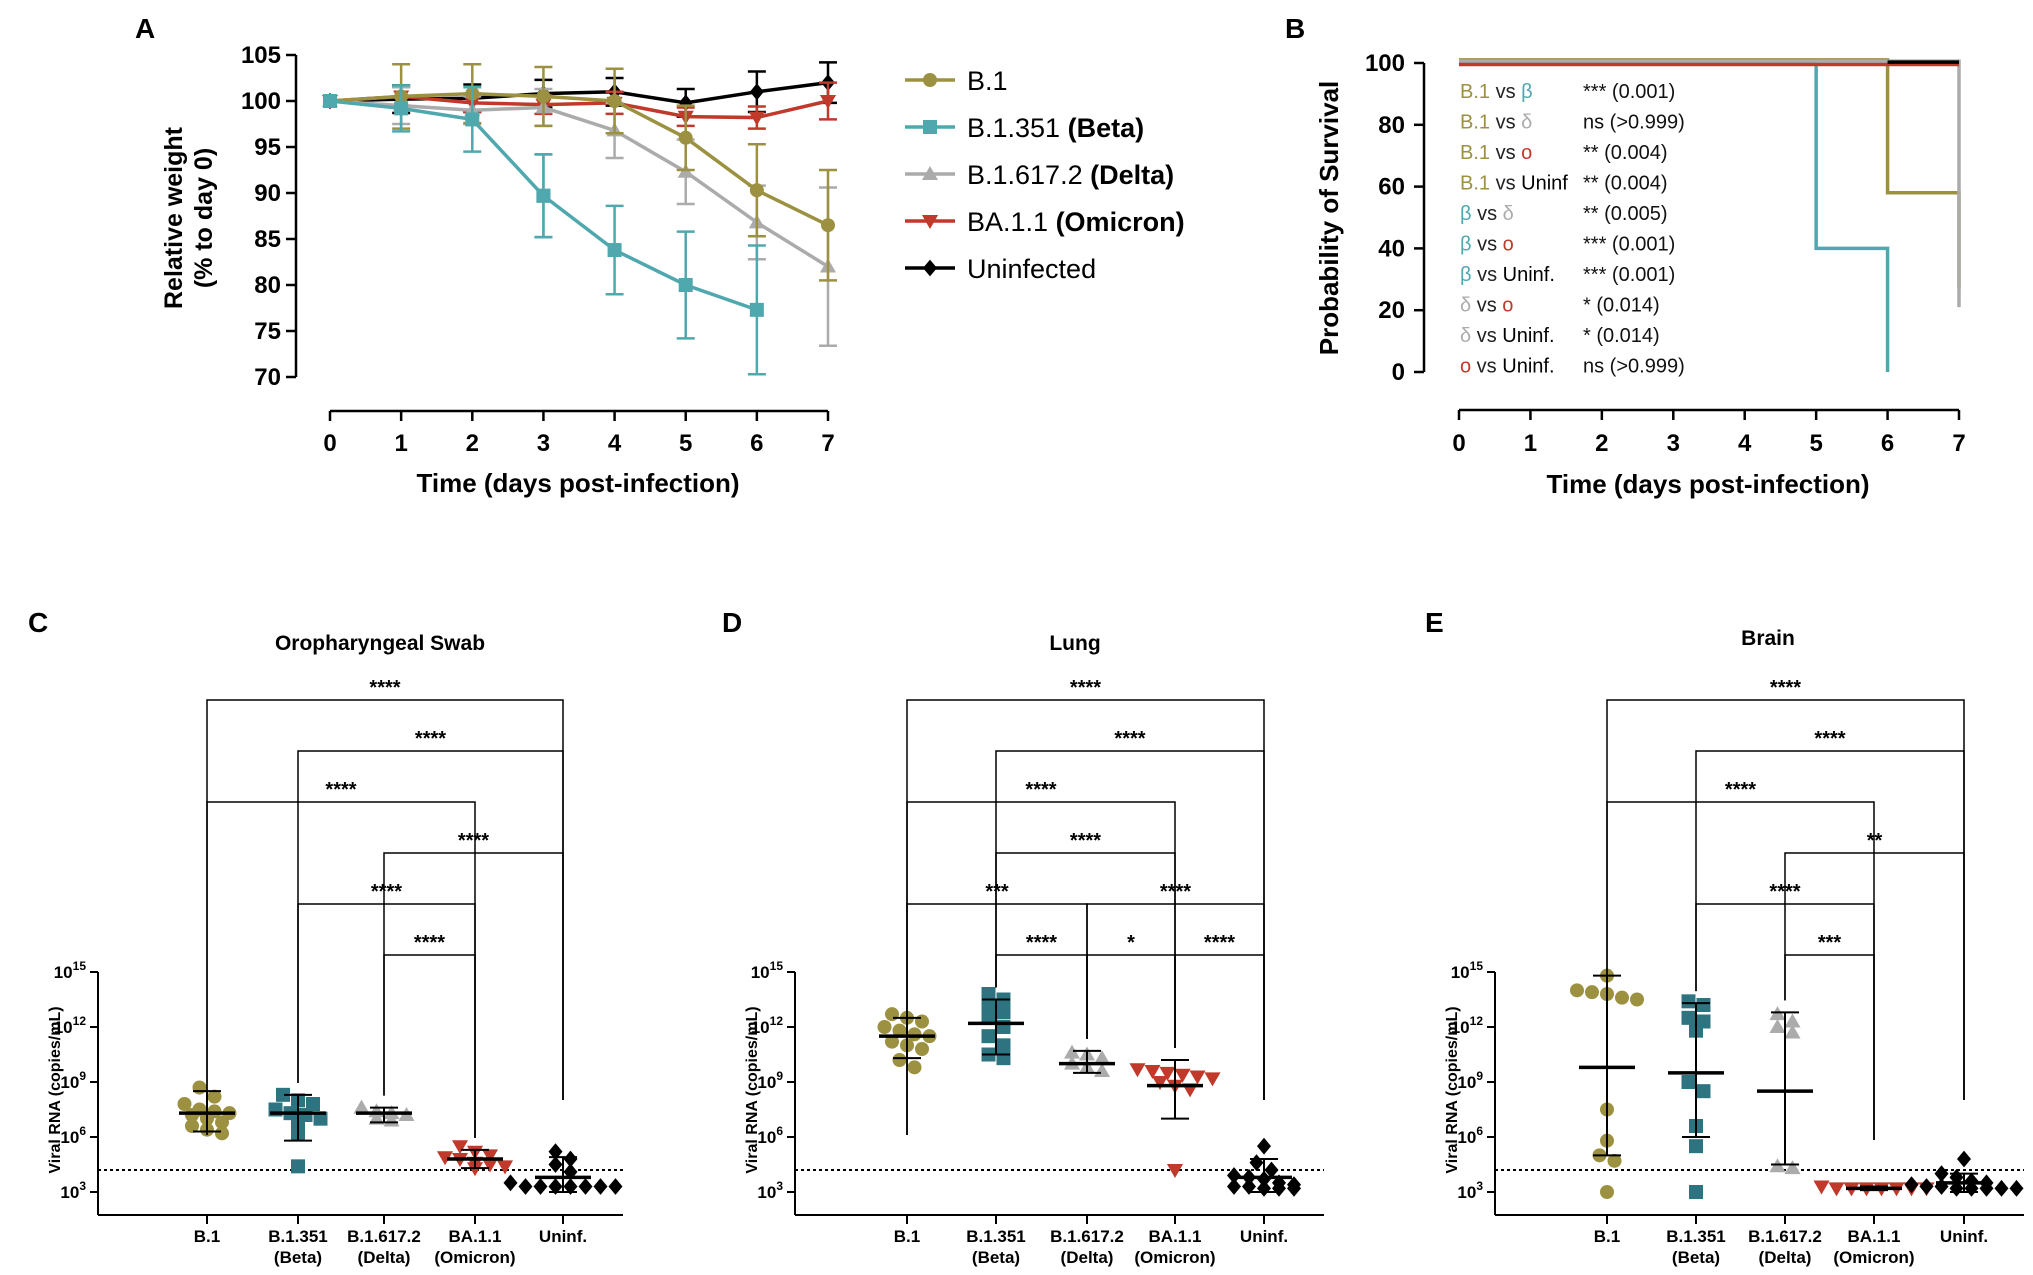 The width and height of the screenshot is (2033, 1275). What do you see at coordinates (1829, 739) in the screenshot?
I see `brain-significance-label: ****` at bounding box center [1829, 739].